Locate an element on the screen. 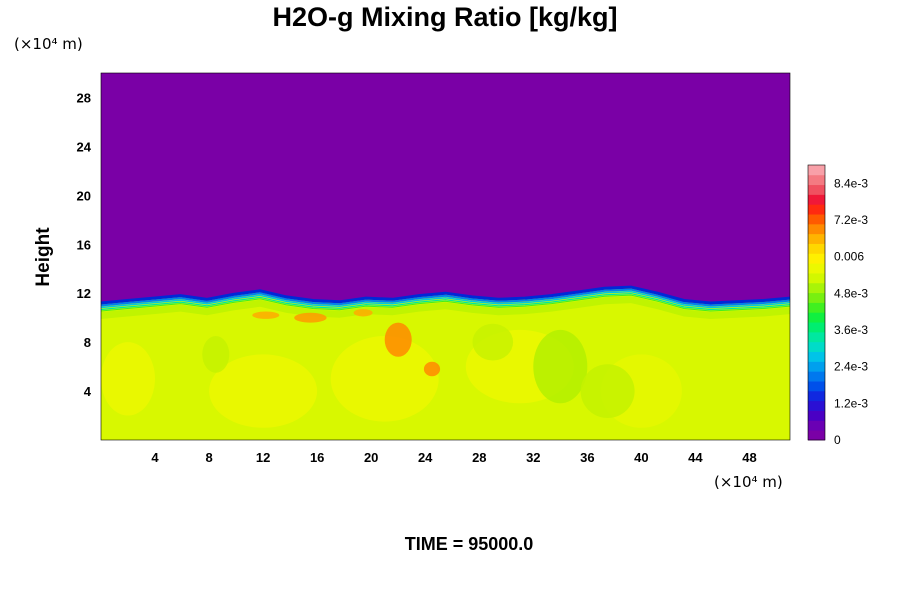 The height and width of the screenshot is (600, 900). x-tick-label: 36 is located at coordinates (587, 457).